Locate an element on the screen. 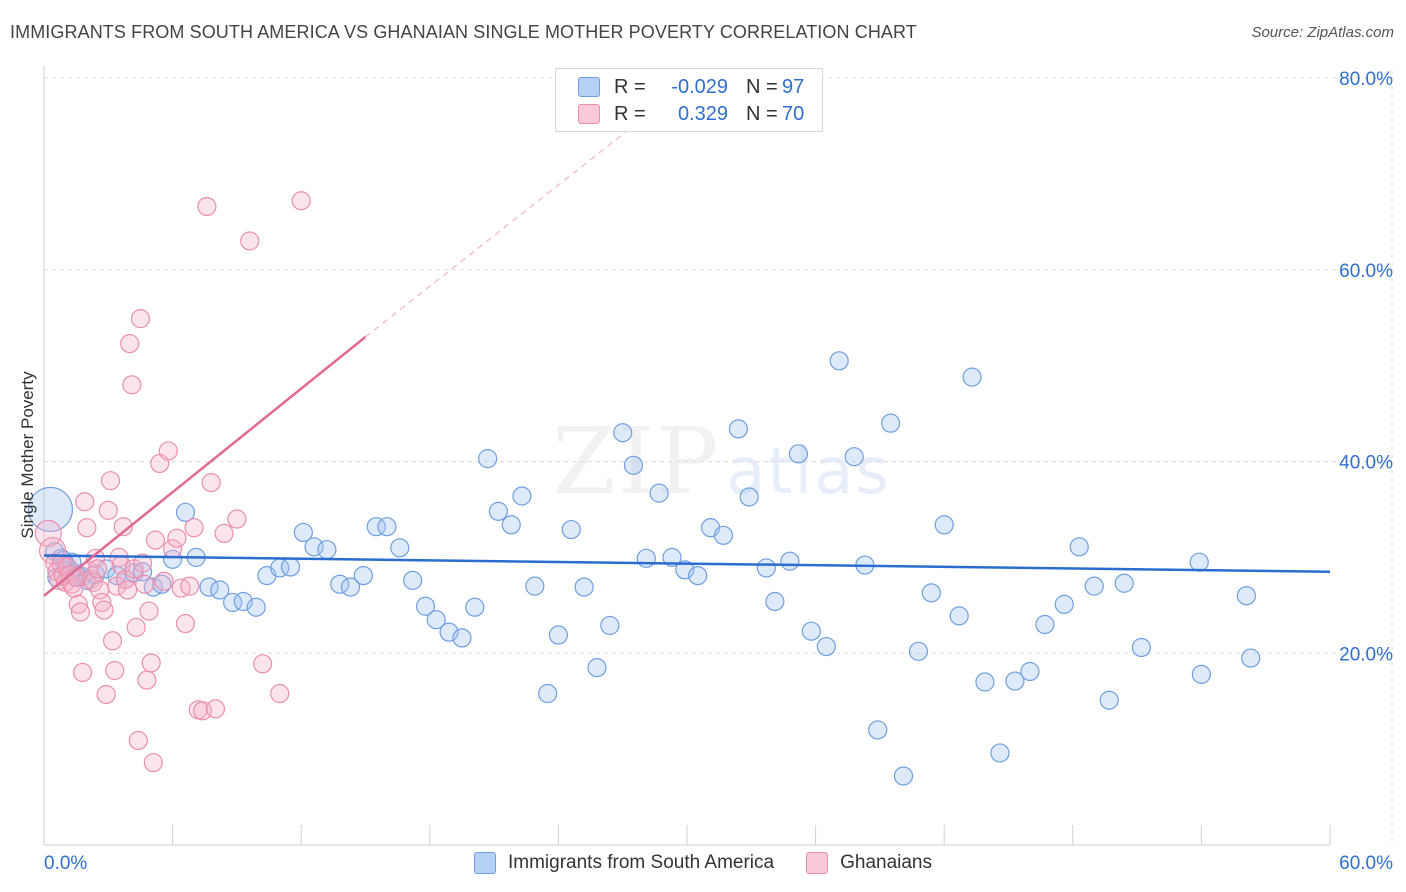 This screenshot has height=892, width=1406. legend-item-immigrants: Immigrants from South America is located at coordinates (624, 863).